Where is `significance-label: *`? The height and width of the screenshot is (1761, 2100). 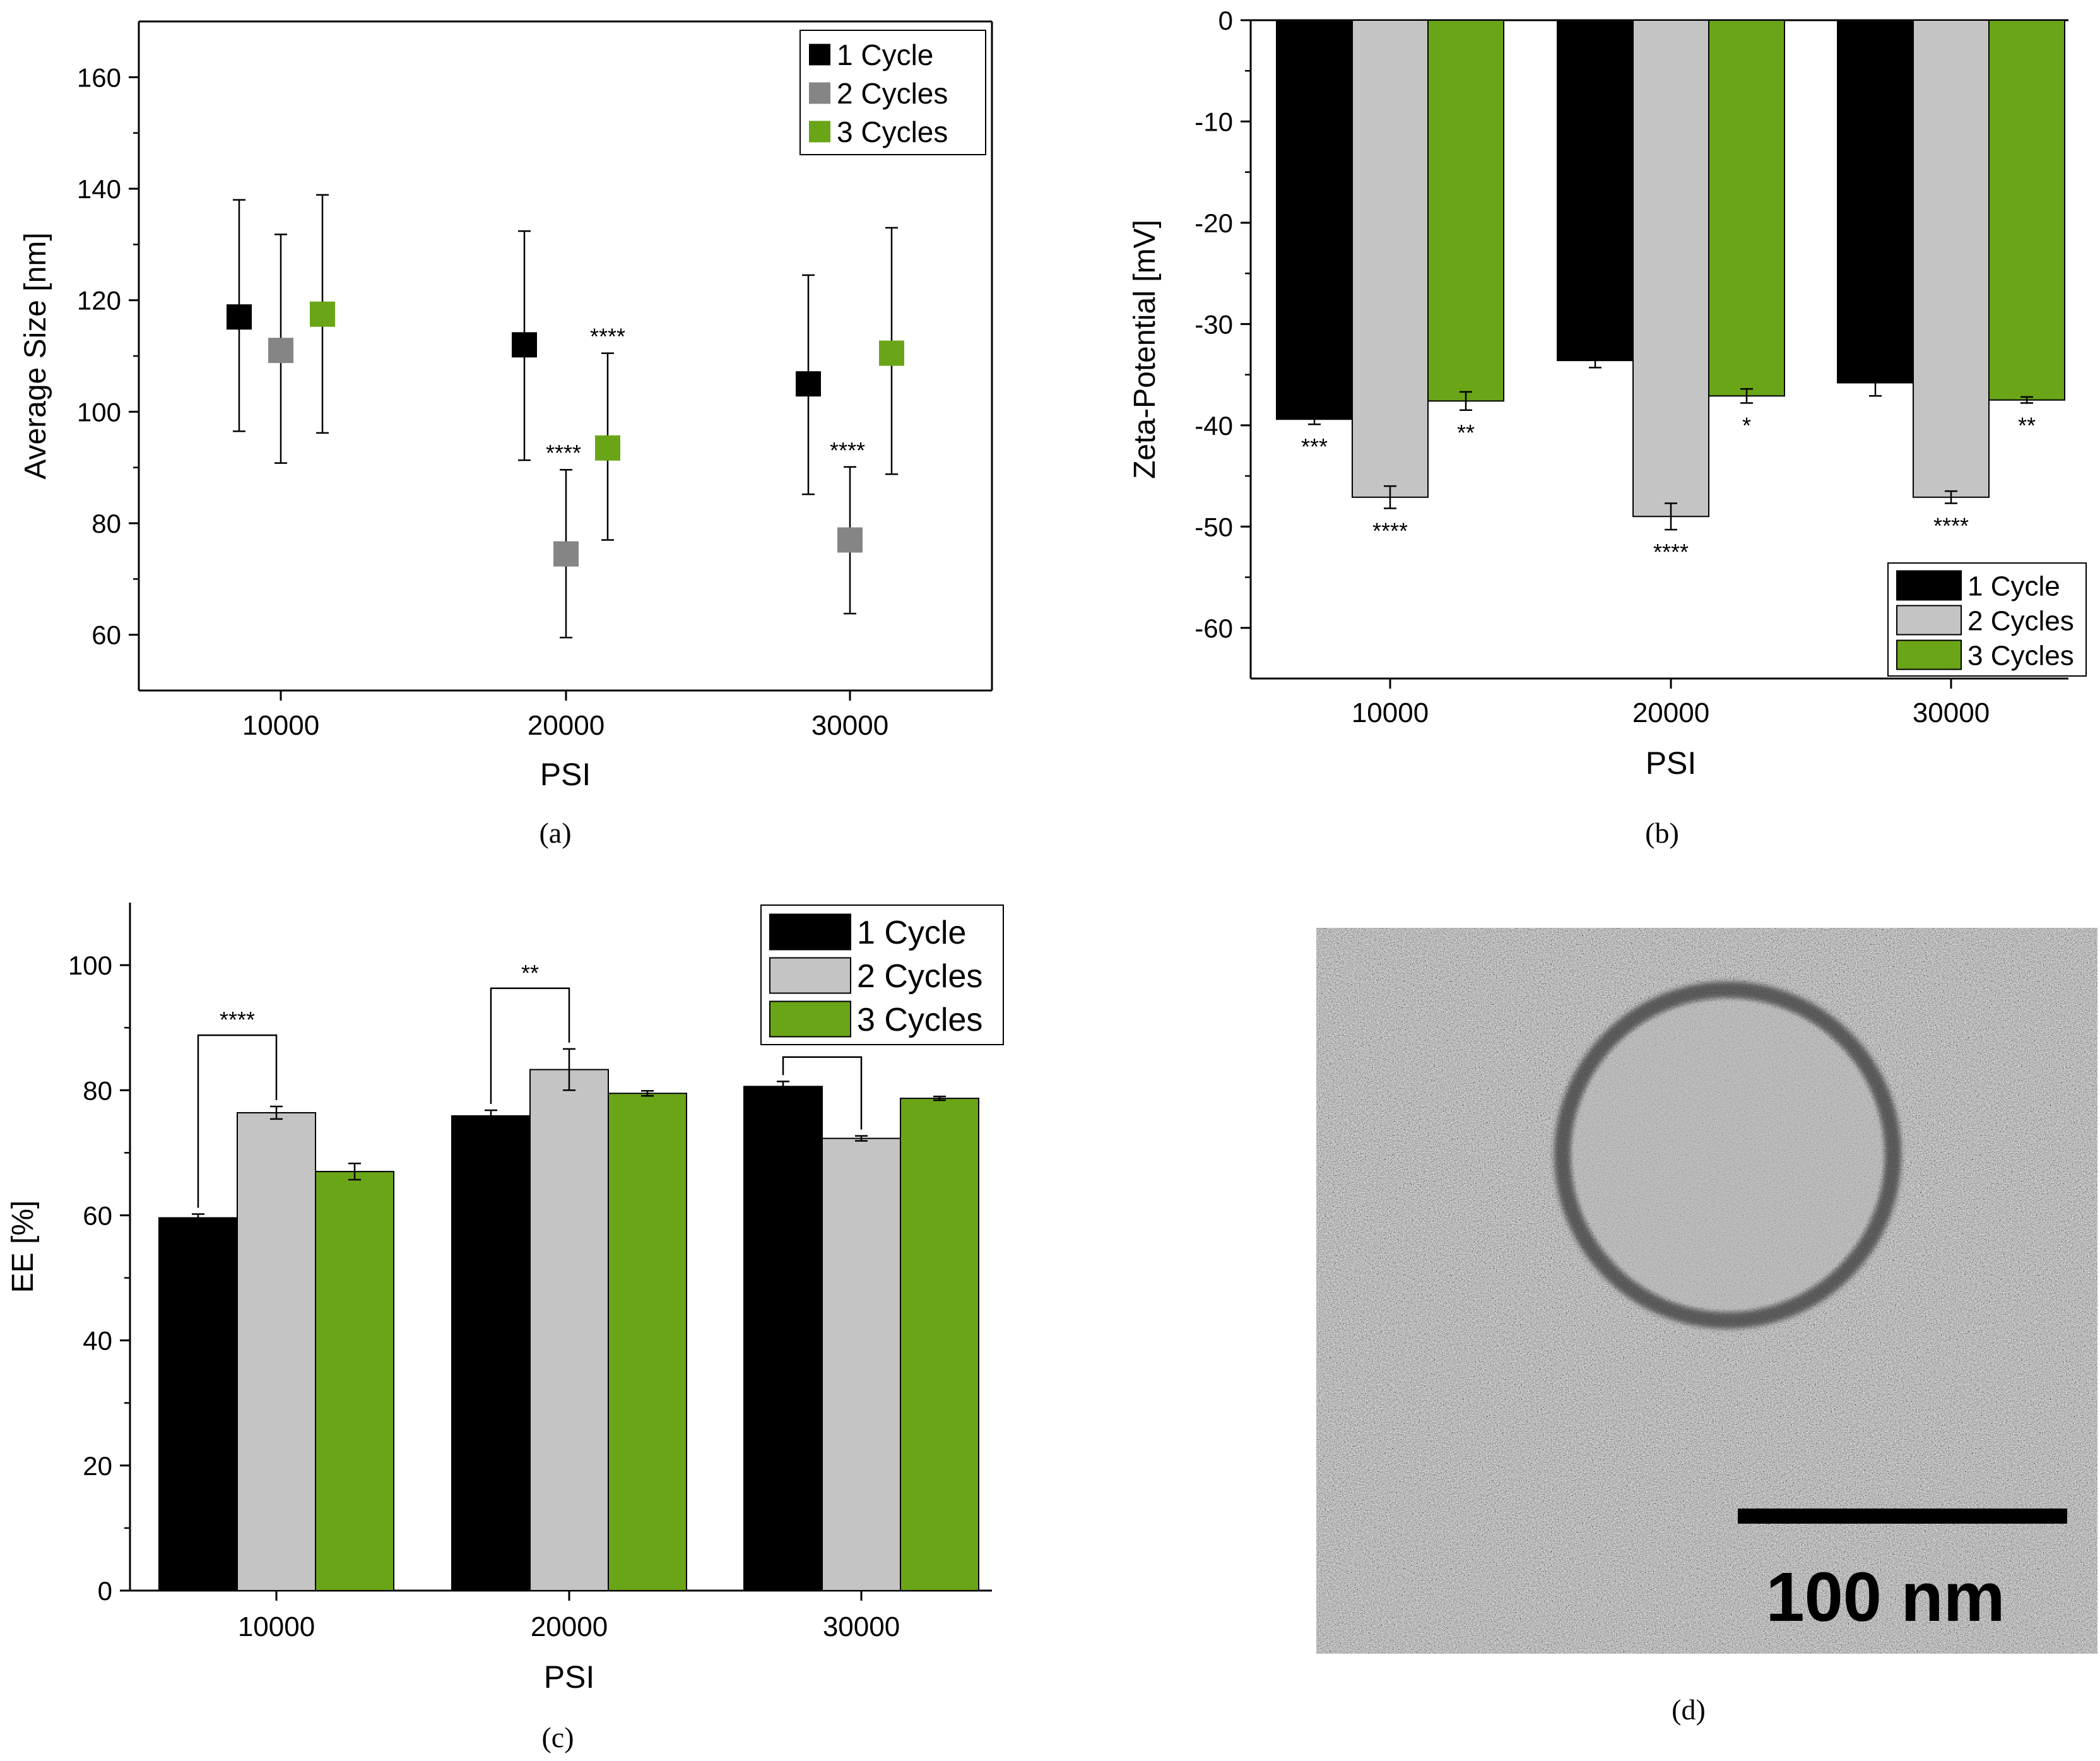
significance-label: * is located at coordinates (1747, 426).